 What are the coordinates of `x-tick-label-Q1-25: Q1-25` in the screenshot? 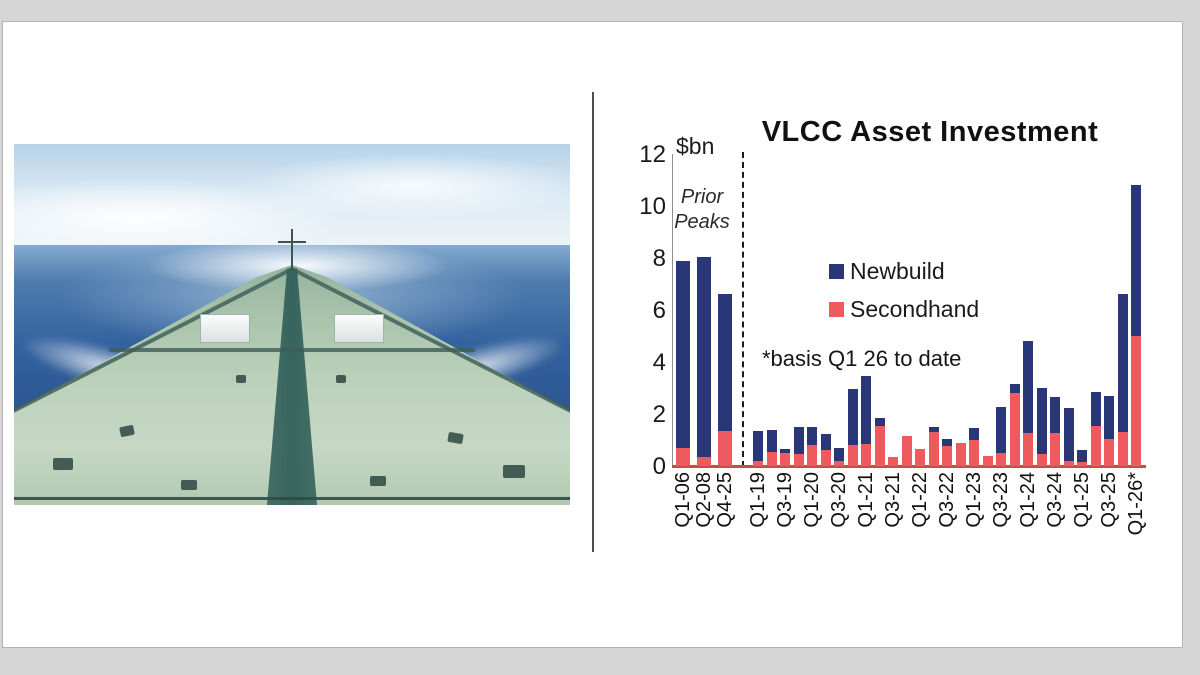 It's located at (1082, 500).